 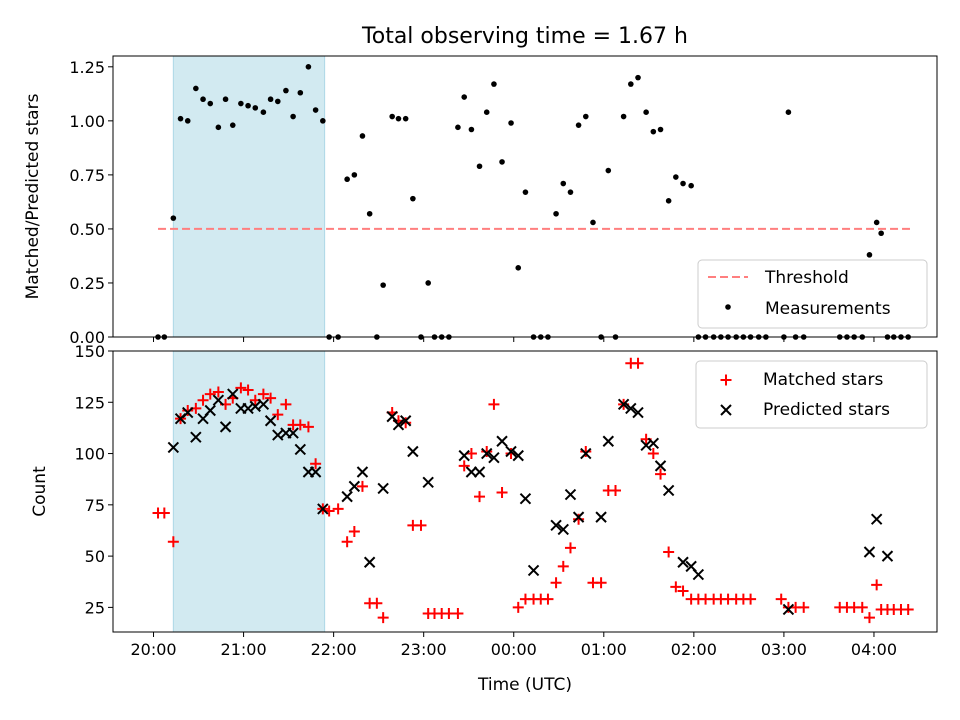 I want to click on x-tick-label: 22:00, so click(x=334, y=649).